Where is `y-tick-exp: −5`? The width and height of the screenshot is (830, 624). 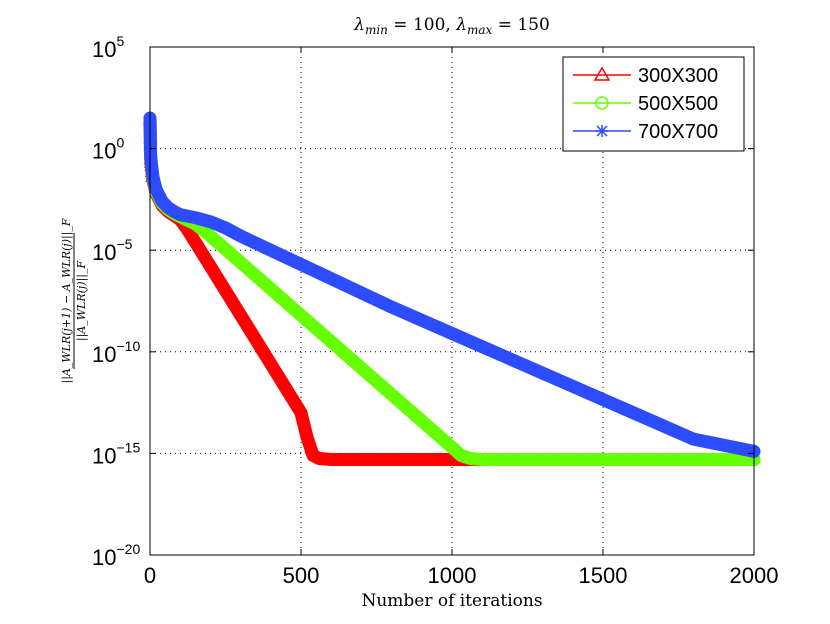
y-tick-exp: −5 is located at coordinates (124, 244).